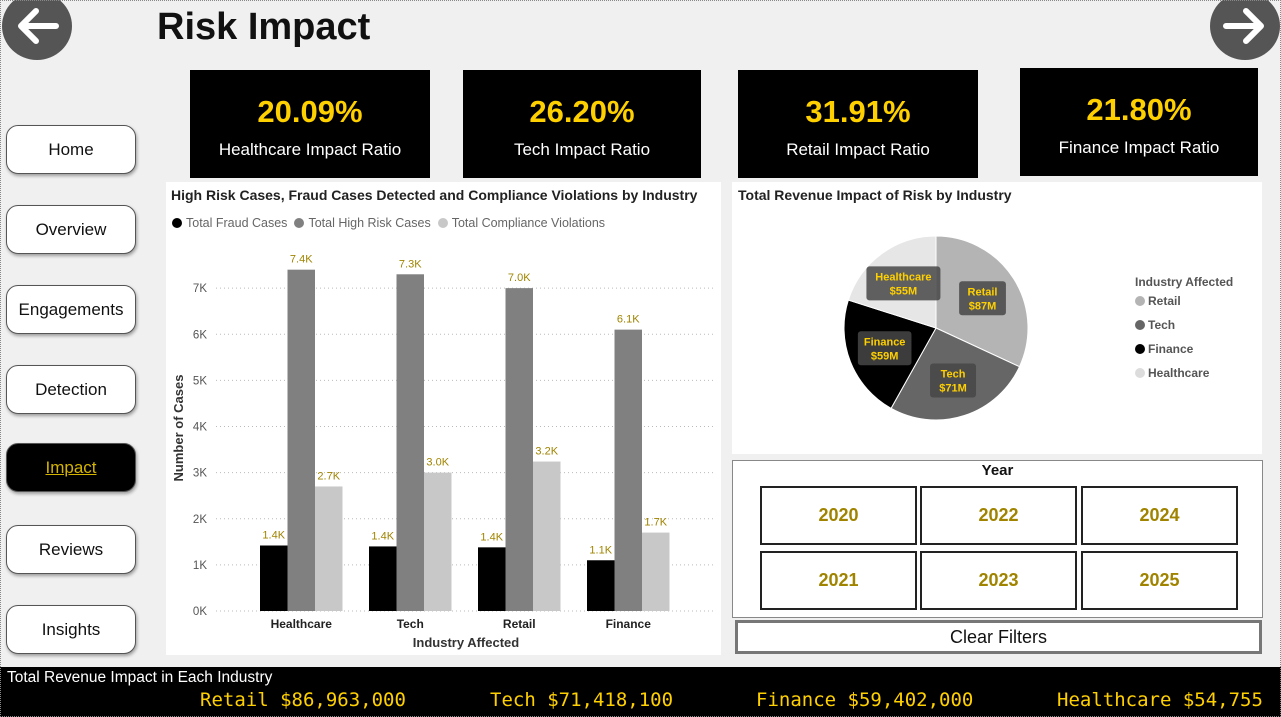 This screenshot has height=717, width=1281. I want to click on kpi-label: Tech Impact Ratio, so click(582, 149).